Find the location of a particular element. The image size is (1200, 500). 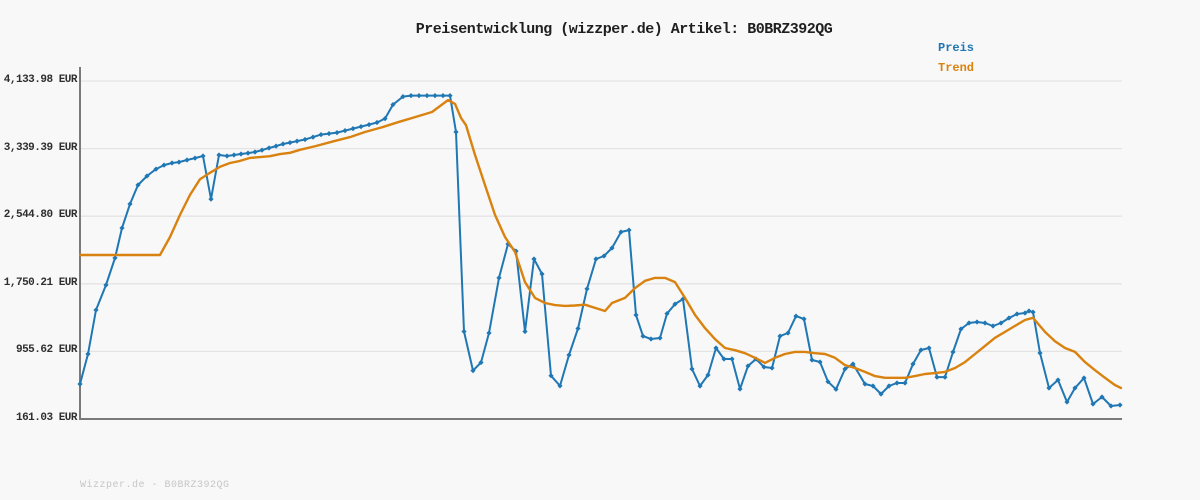

y-tick-label: 1,750.21 EUR is located at coordinates (40, 282).